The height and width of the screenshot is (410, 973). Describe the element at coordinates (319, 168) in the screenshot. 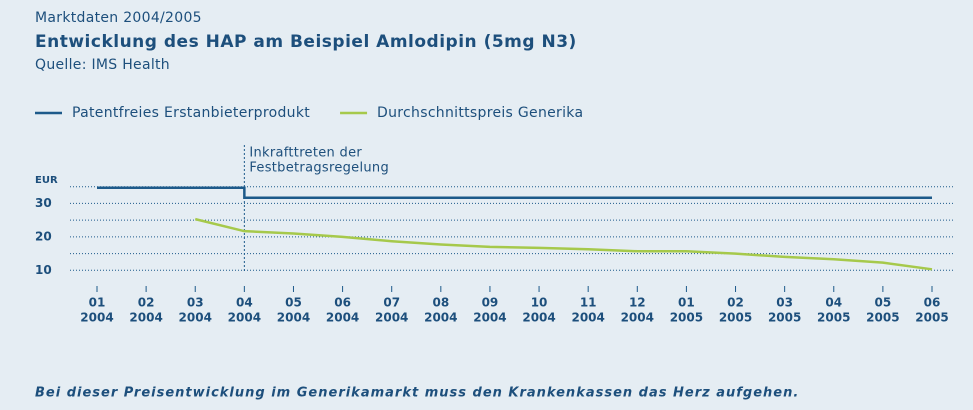

I see `annotation-text: Festbetragsregelung` at that location.